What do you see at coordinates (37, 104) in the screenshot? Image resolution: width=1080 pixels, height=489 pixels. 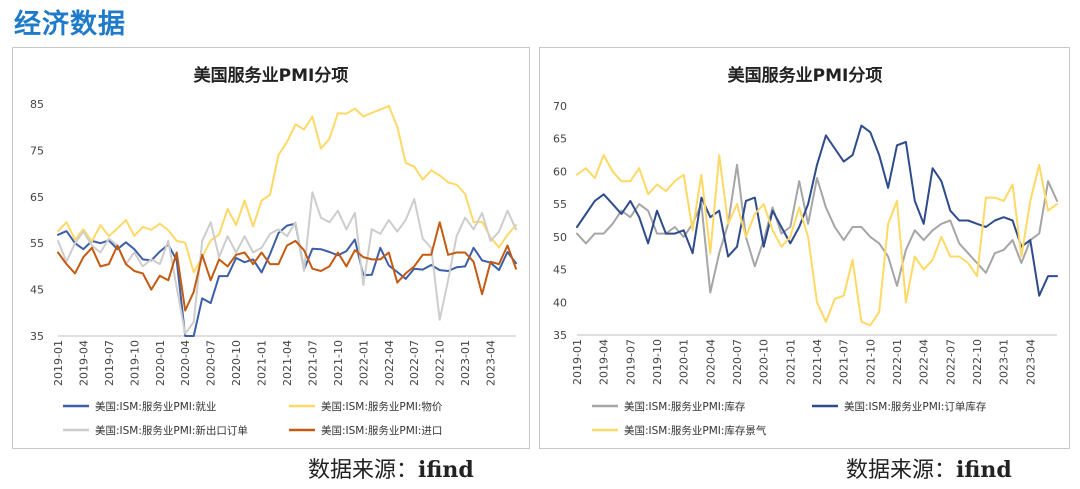 I see `y-tick-label: 85` at bounding box center [37, 104].